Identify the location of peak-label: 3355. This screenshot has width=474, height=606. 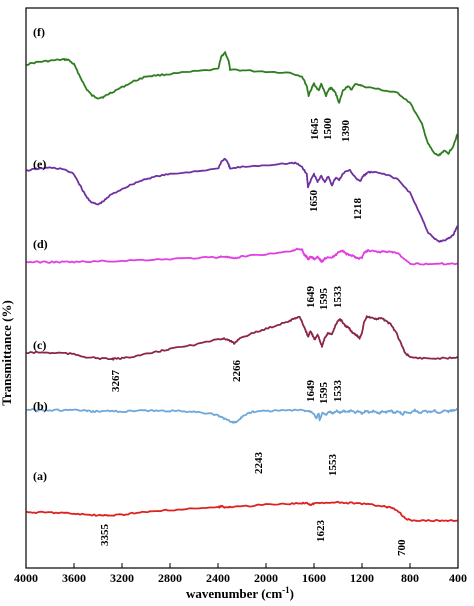
(105, 535).